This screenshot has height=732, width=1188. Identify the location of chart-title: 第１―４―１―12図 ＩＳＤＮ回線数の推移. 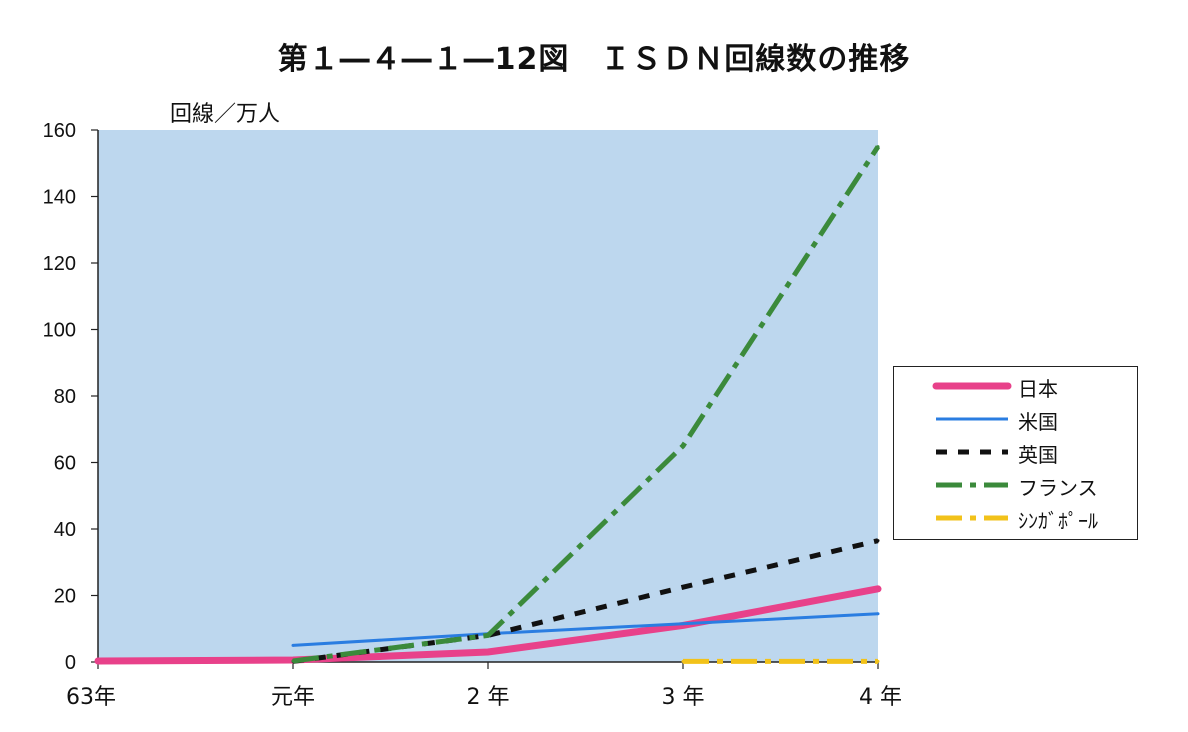
(594, 59).